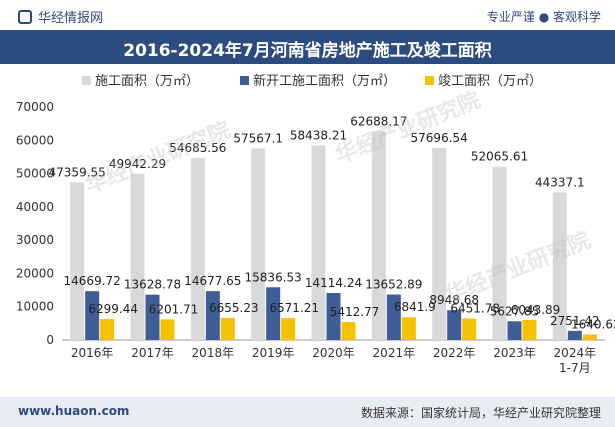  What do you see at coordinates (475, 309) in the screenshot?
I see `data-label: 6451.78` at bounding box center [475, 309].